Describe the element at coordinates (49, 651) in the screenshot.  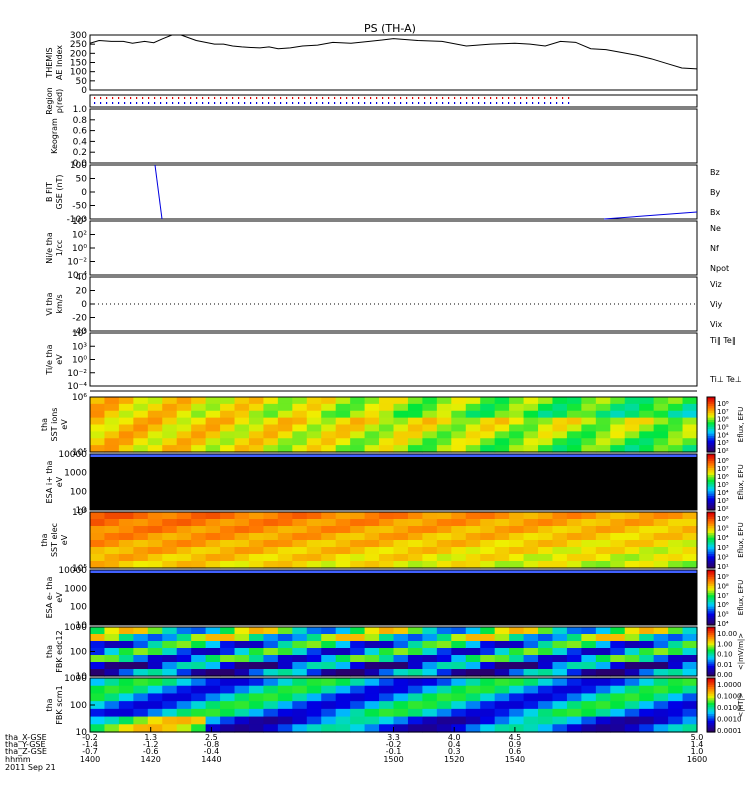
I see `y-axis-label: tha` at that location.